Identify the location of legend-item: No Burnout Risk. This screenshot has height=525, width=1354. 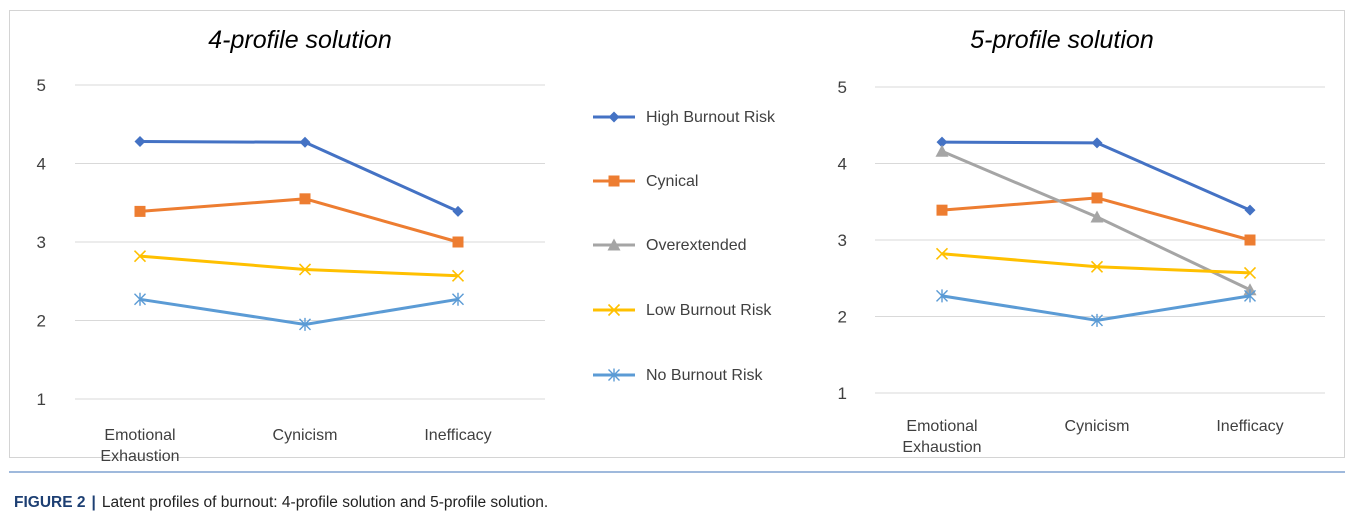
(678, 375).